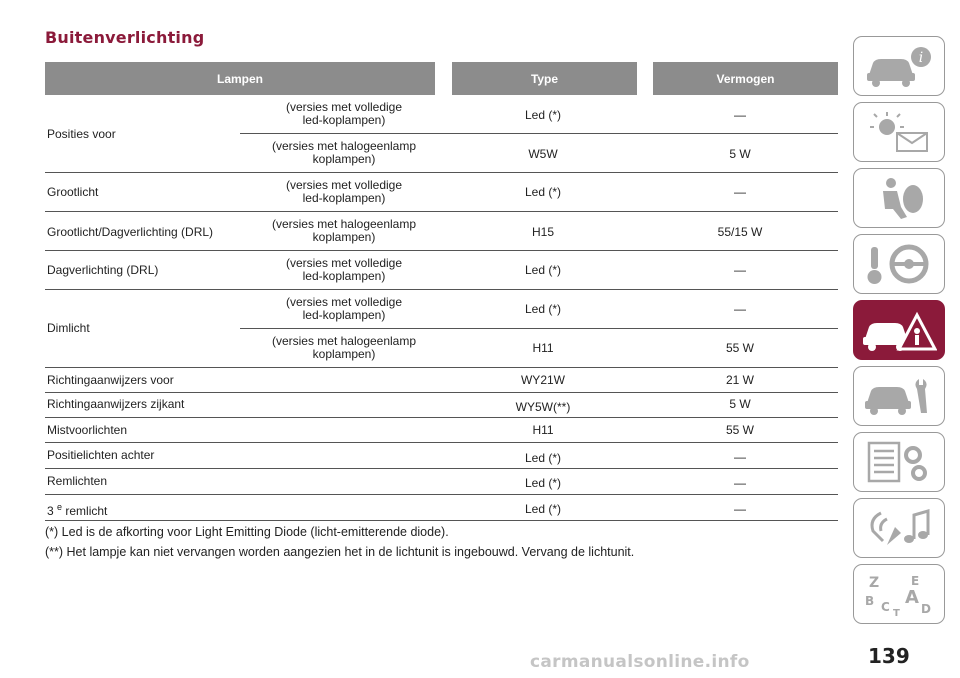  Describe the element at coordinates (68, 328) in the screenshot. I see `lamp-name: Dimlicht` at that location.